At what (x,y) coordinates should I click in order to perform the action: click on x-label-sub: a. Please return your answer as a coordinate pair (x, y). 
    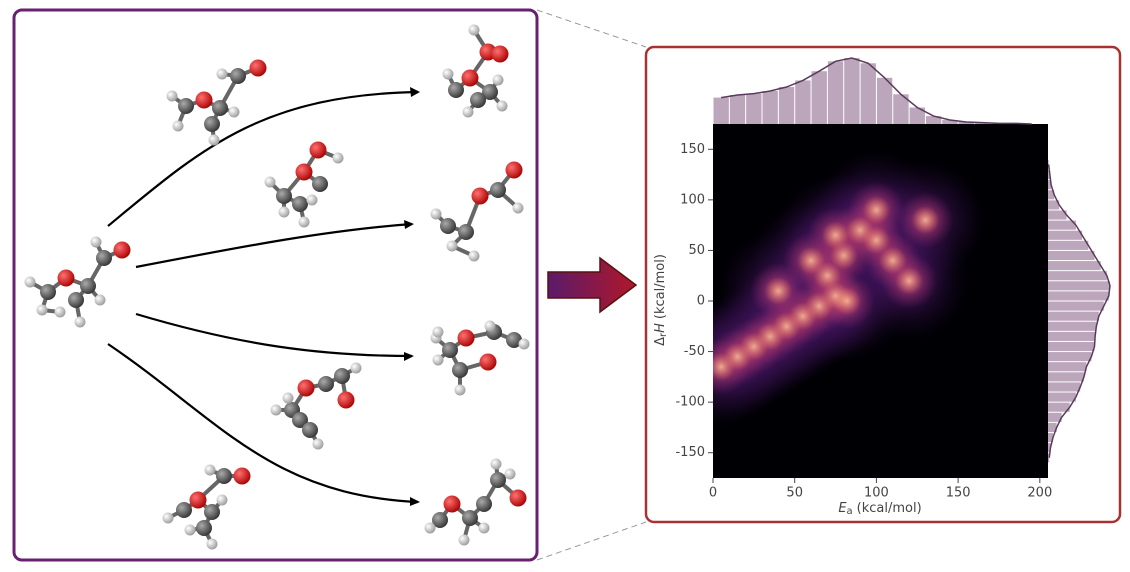
    Looking at the image, I should click on (850, 511).